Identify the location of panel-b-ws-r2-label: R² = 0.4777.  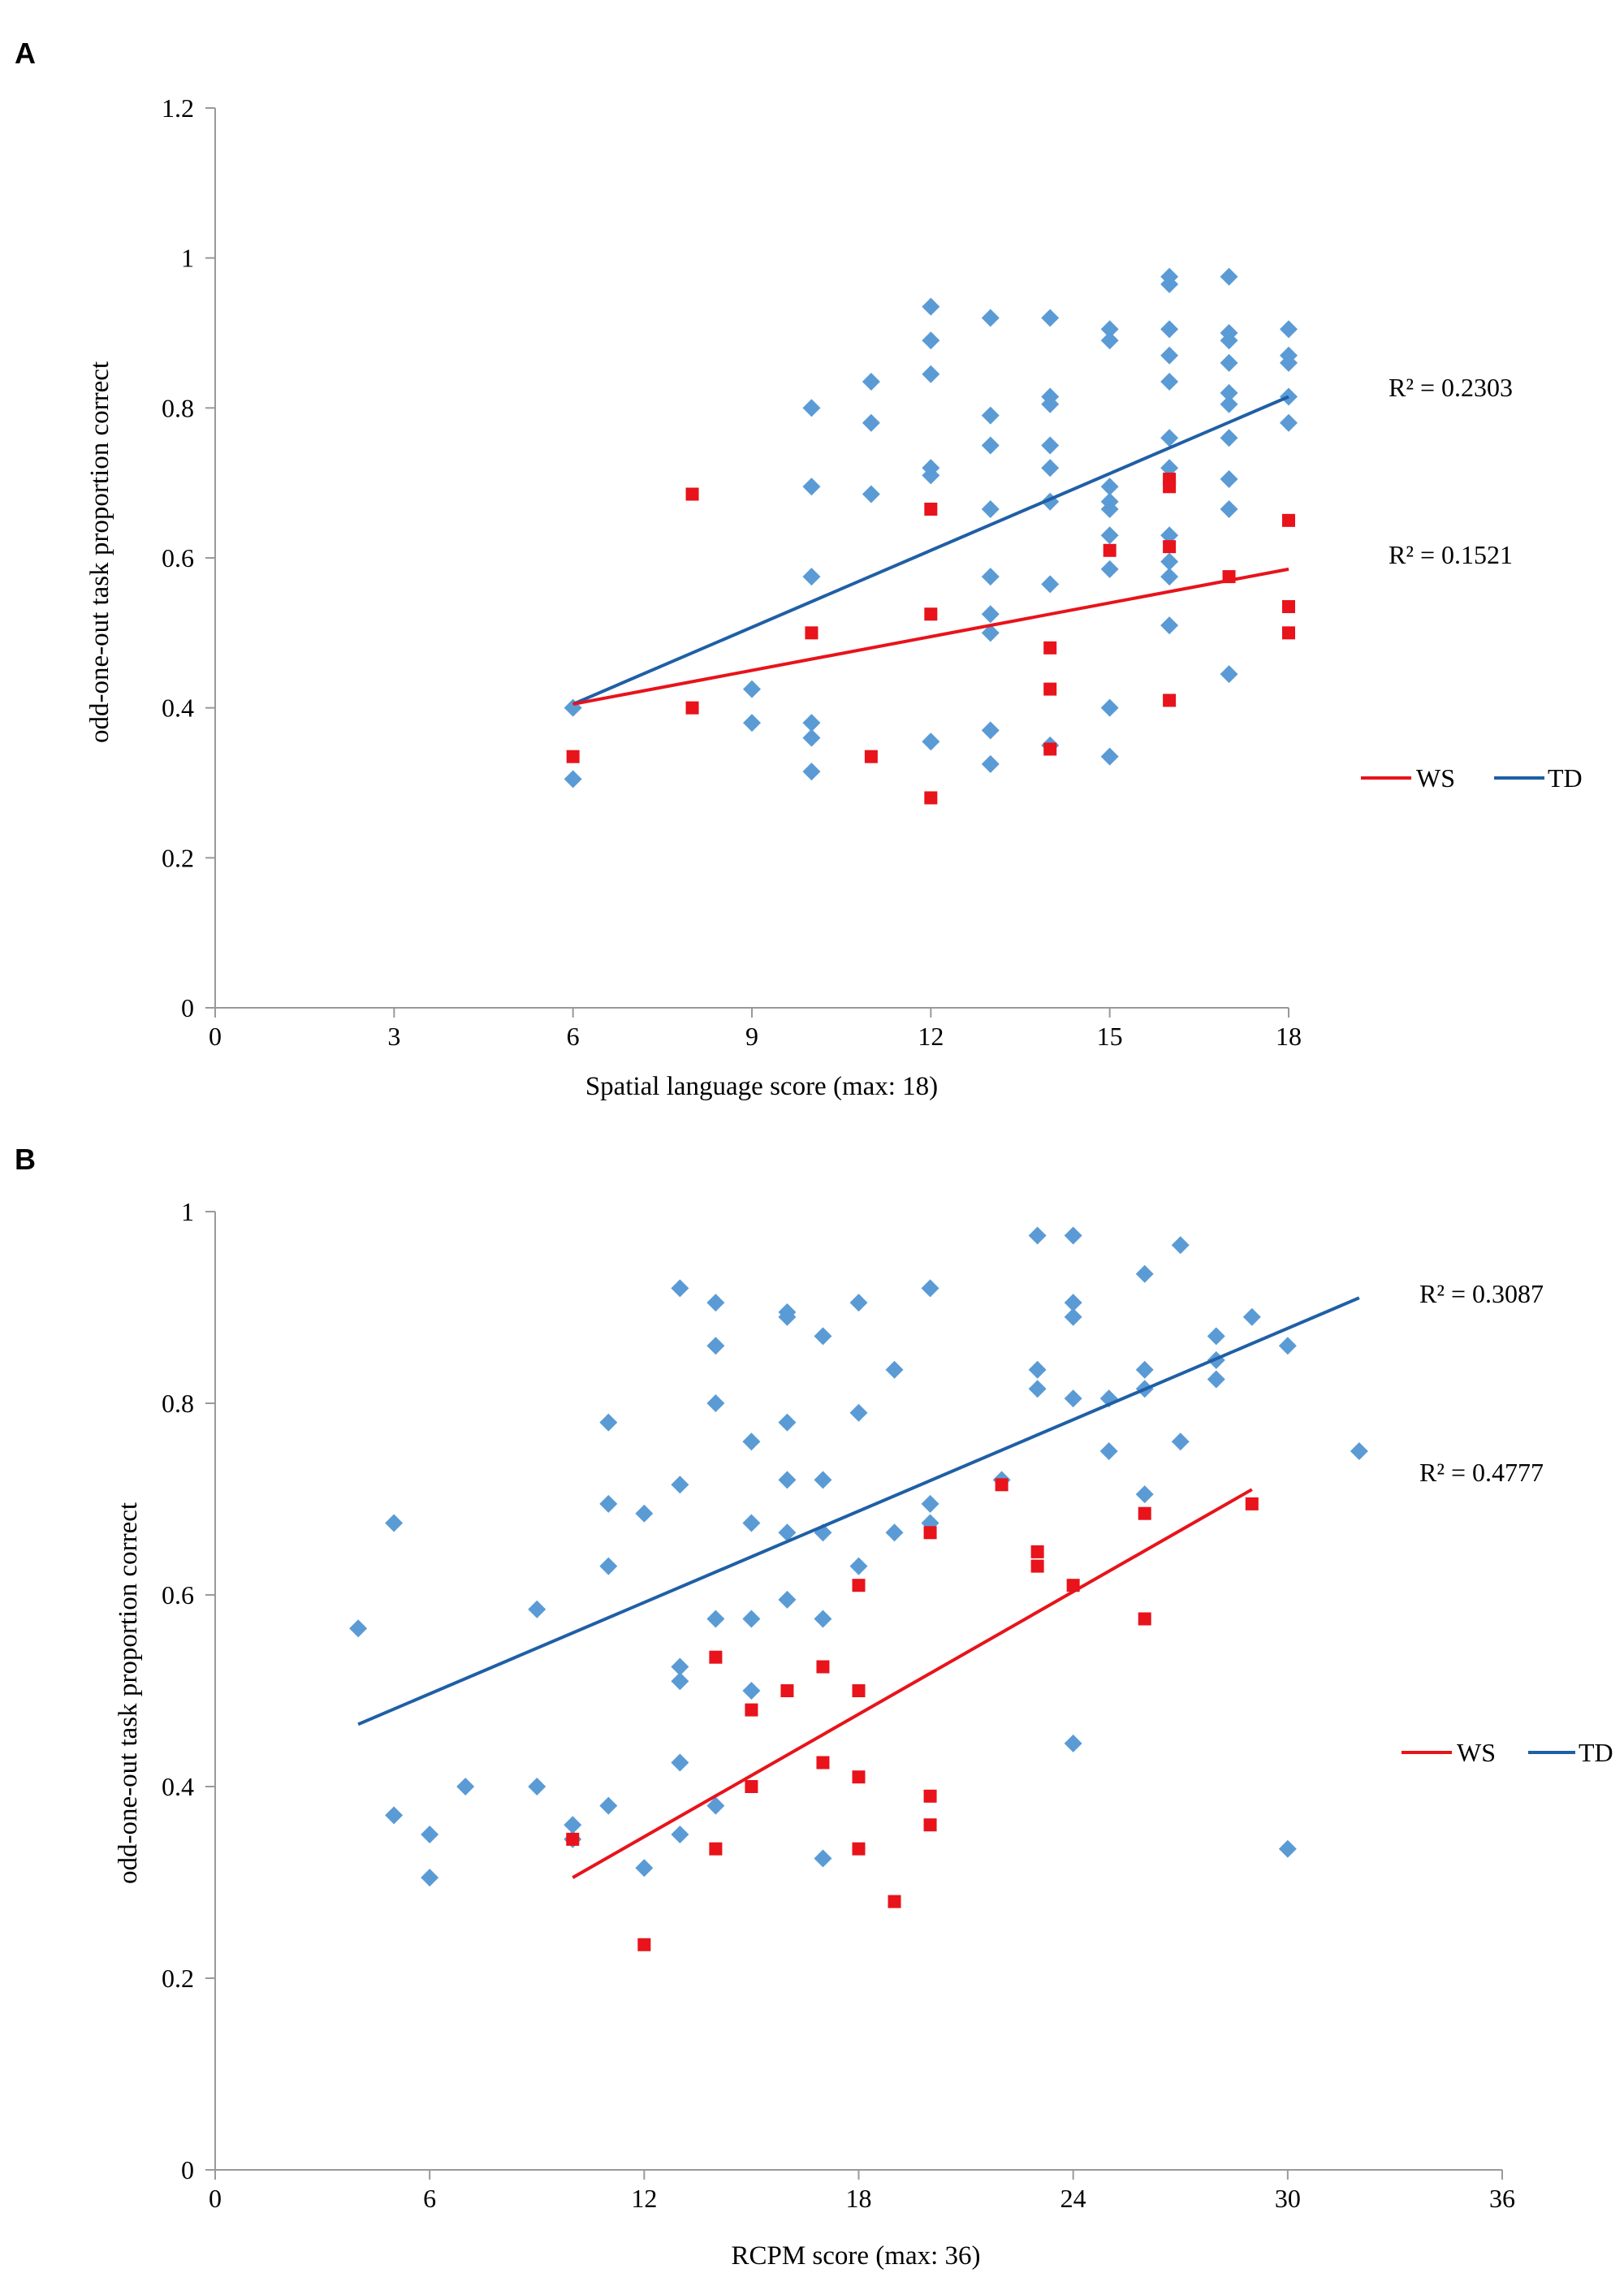
(1482, 1472).